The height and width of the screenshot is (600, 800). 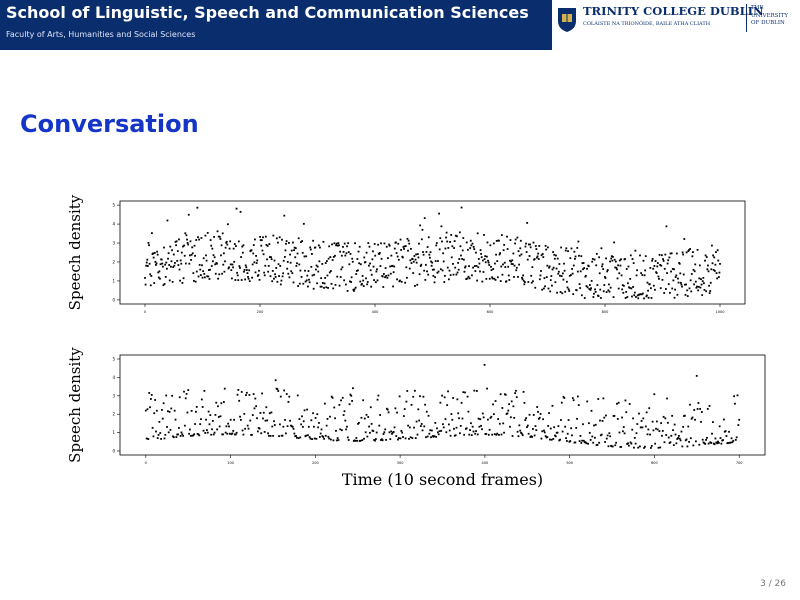 I want to click on logo-university-line: UNIVERSITY, so click(x=769, y=15).